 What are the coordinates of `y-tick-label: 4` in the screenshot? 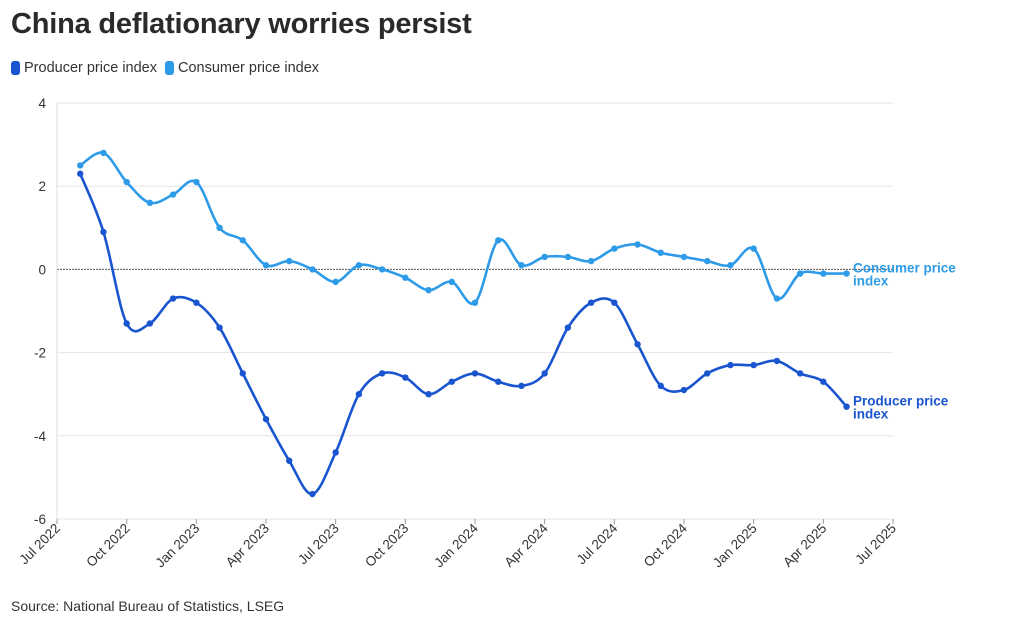 It's located at (42, 103).